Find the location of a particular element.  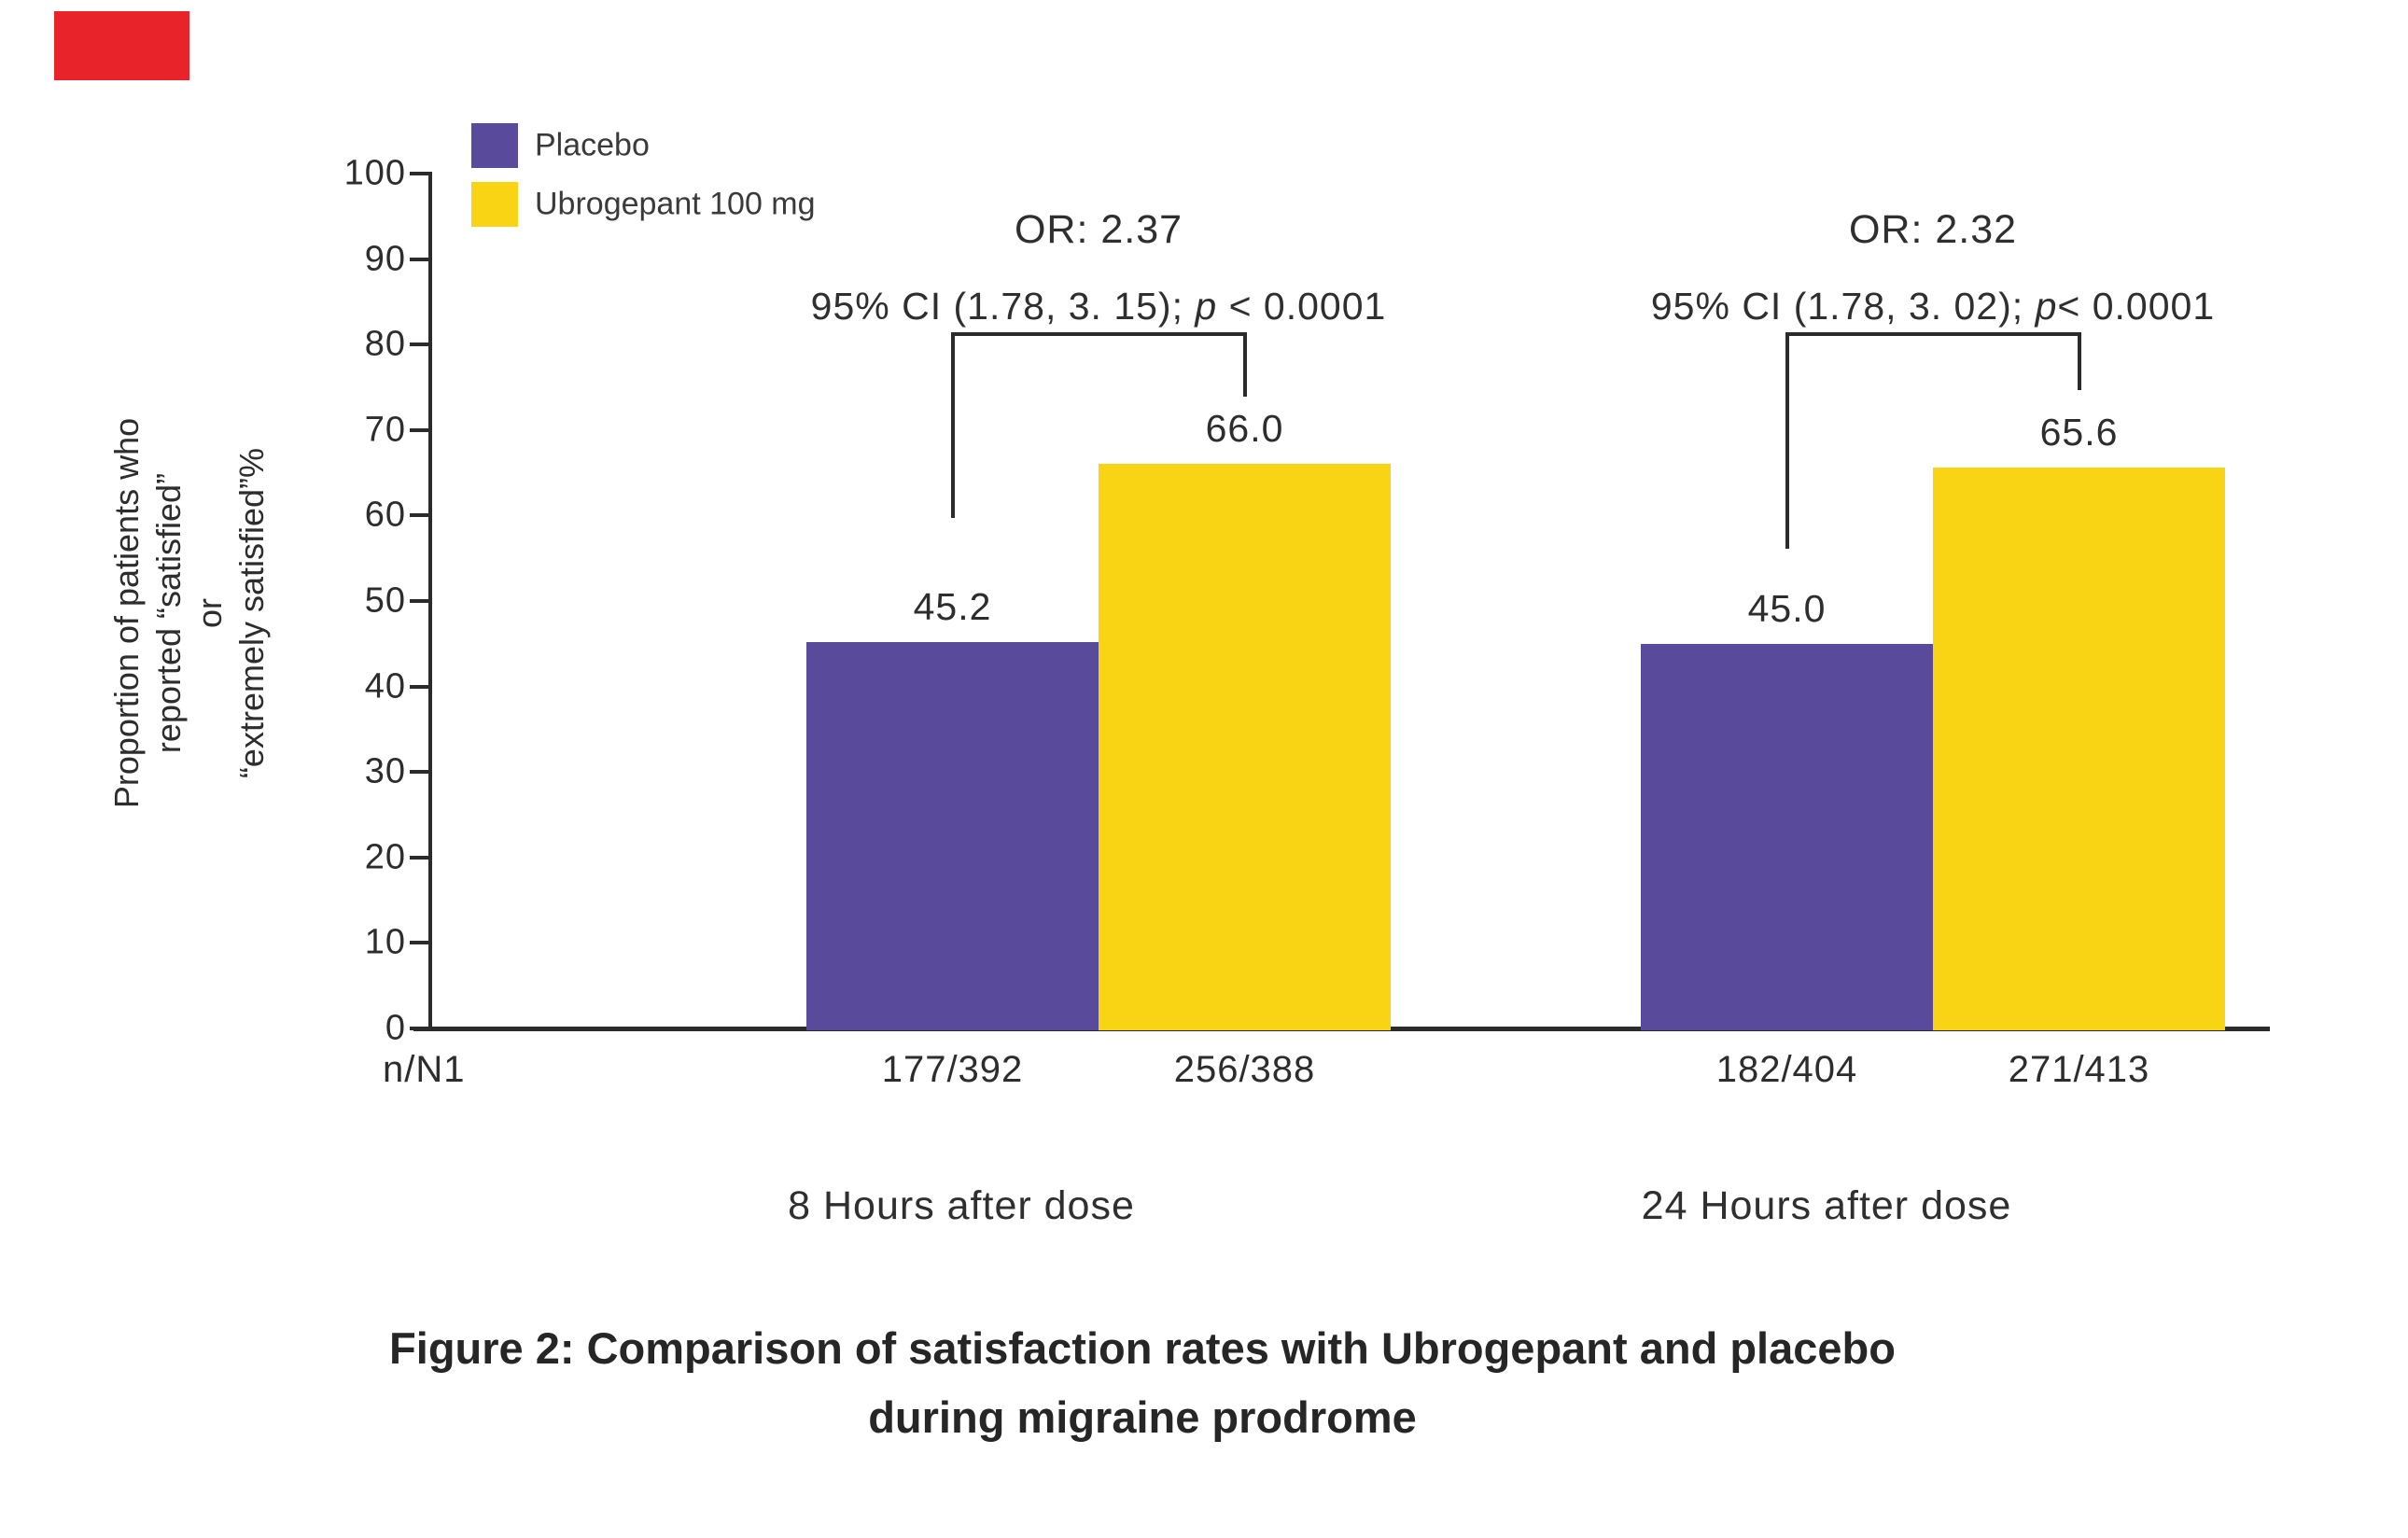

y-tick-label: 100 is located at coordinates (374, 173).